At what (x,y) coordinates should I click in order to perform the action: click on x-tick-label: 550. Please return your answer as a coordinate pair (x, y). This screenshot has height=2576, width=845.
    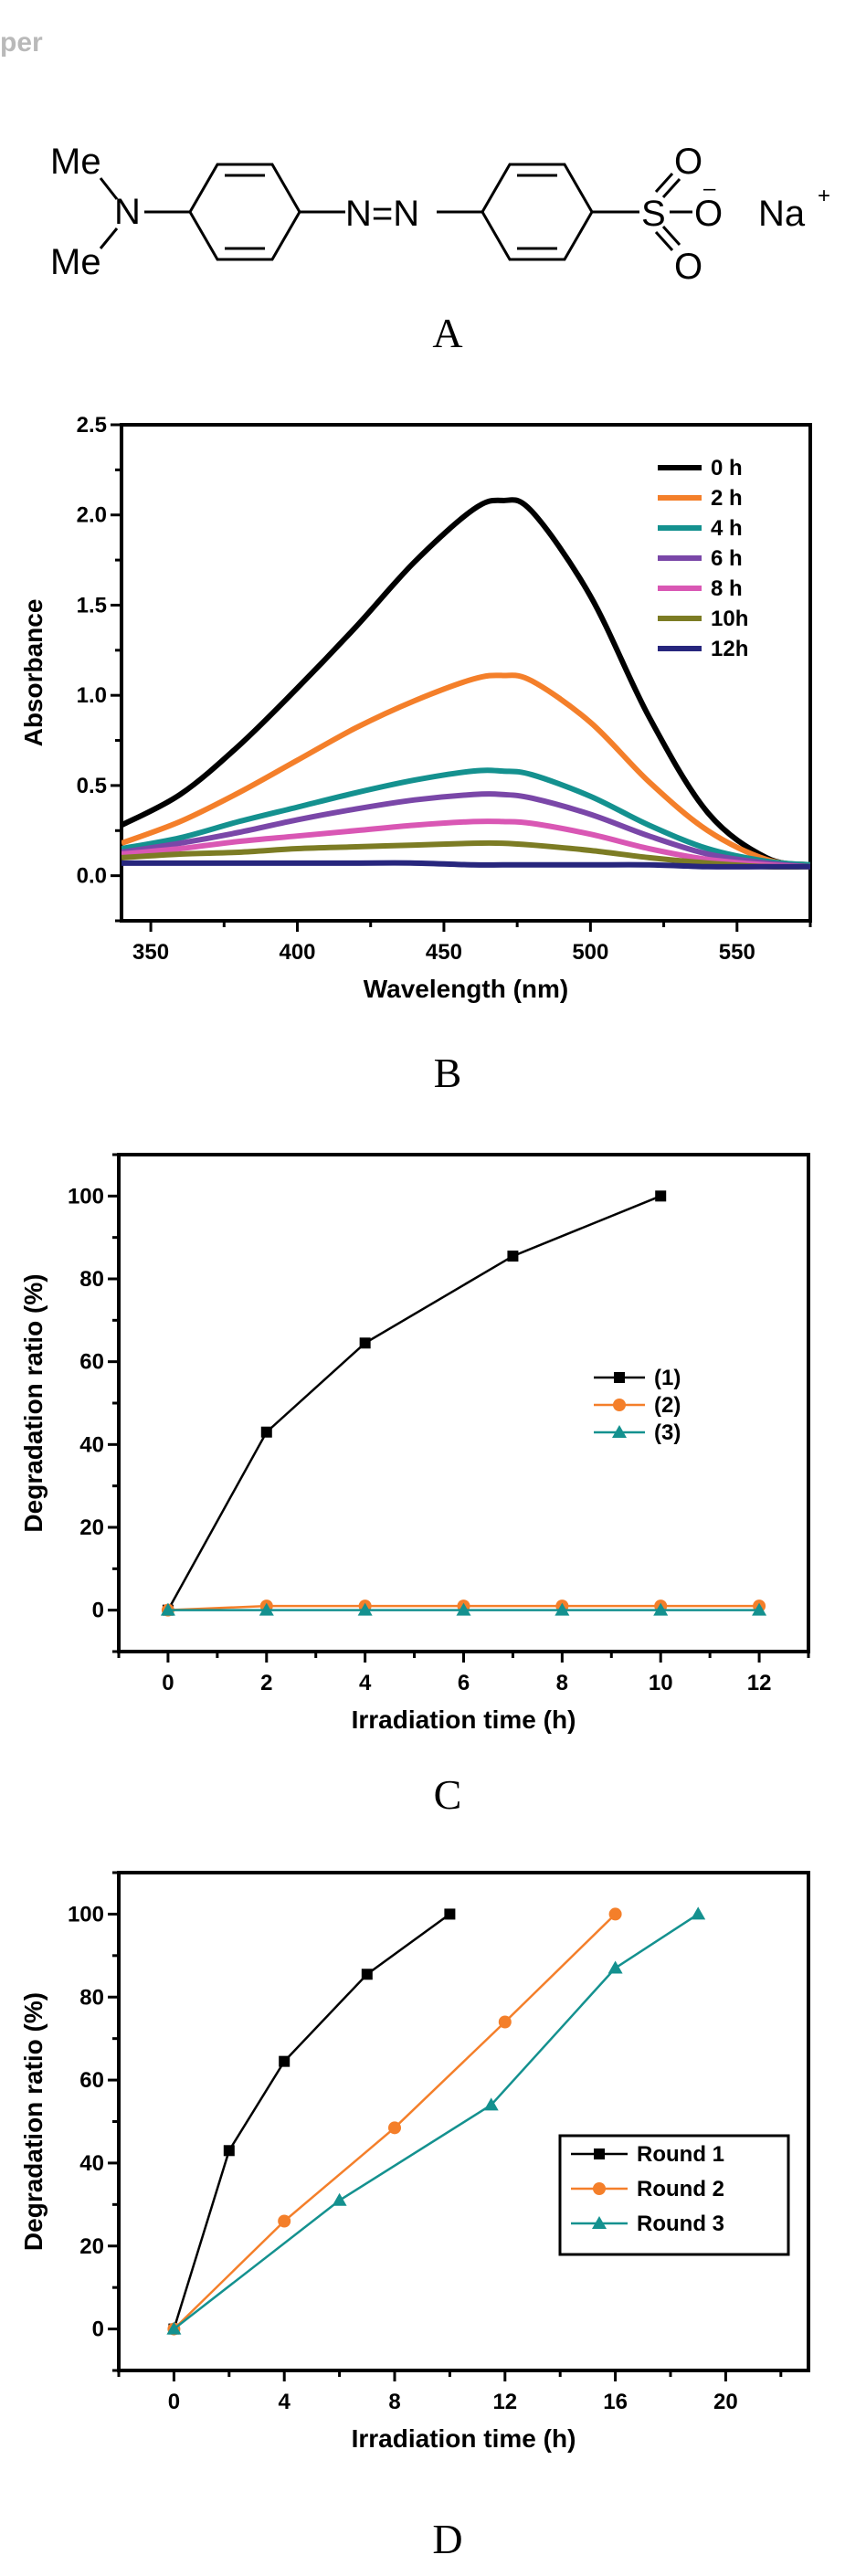
    Looking at the image, I should click on (737, 952).